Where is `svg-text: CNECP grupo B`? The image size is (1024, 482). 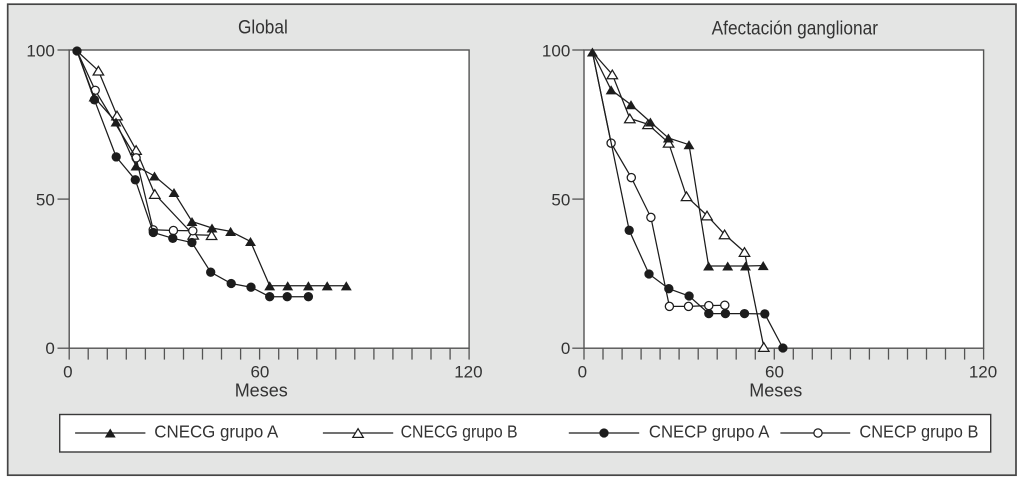
svg-text: CNECP grupo B is located at coordinates (918, 432).